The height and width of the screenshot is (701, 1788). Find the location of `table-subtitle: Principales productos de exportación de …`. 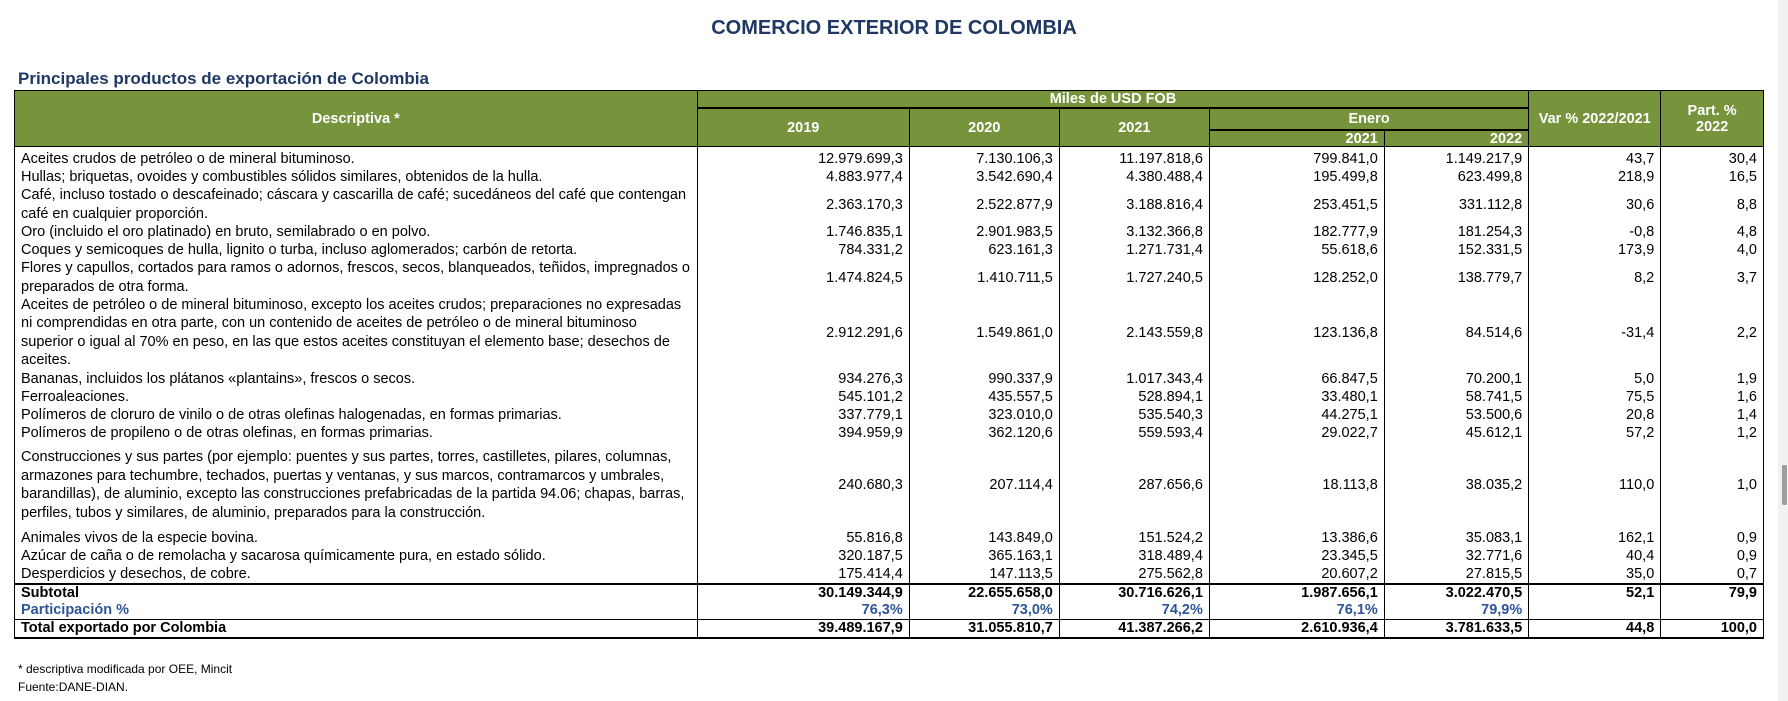

table-subtitle: Principales productos de exportación de … is located at coordinates (223, 78).